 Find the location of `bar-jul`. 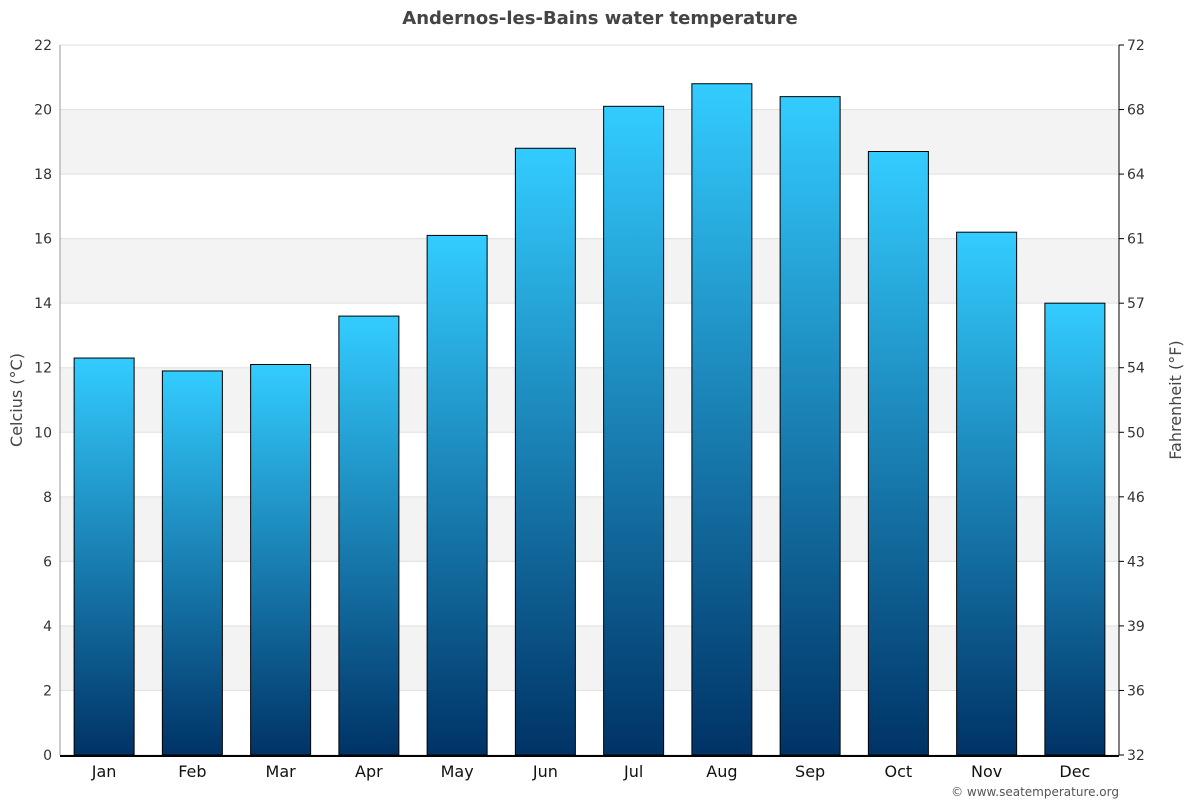

bar-jul is located at coordinates (634, 430).